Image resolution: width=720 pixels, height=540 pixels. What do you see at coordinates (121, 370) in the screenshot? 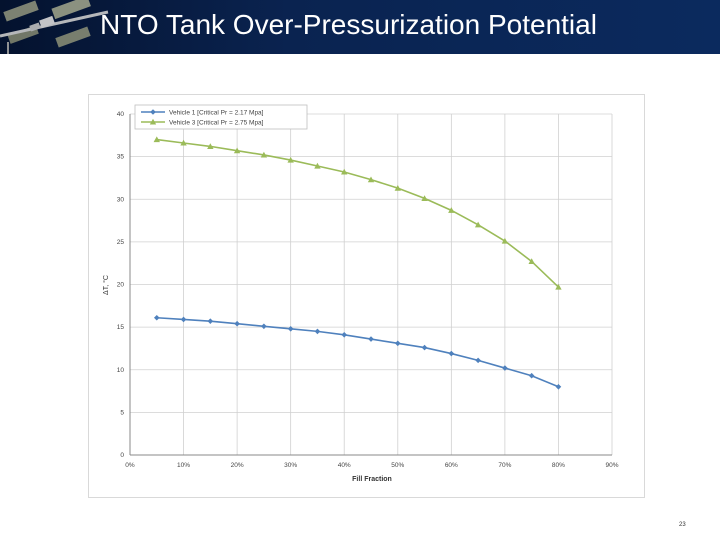
I see `y-tick-label: 10` at bounding box center [121, 370].